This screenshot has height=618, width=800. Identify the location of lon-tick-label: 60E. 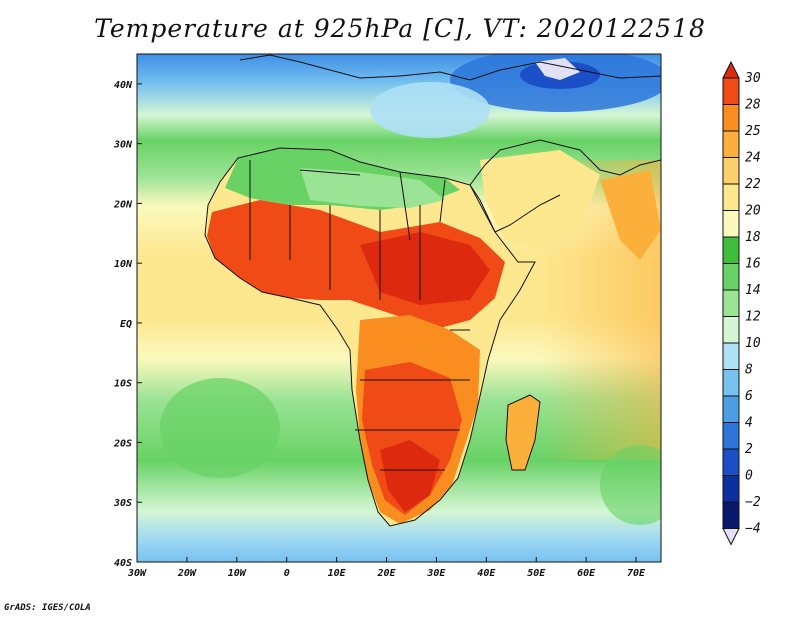
(586, 573).